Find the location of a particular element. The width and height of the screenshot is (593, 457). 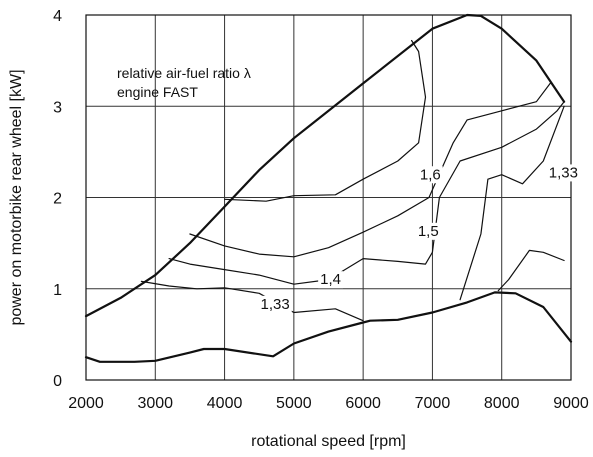

series-label: 1,4 is located at coordinates (330, 279).